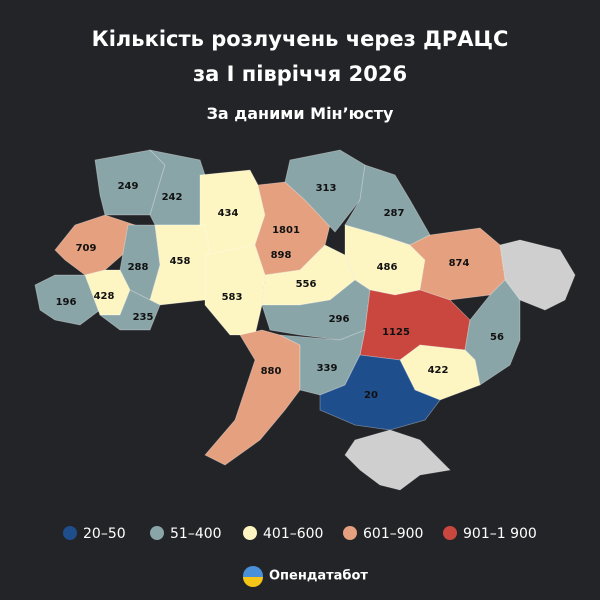  I want to click on region-value: 422, so click(438, 370).